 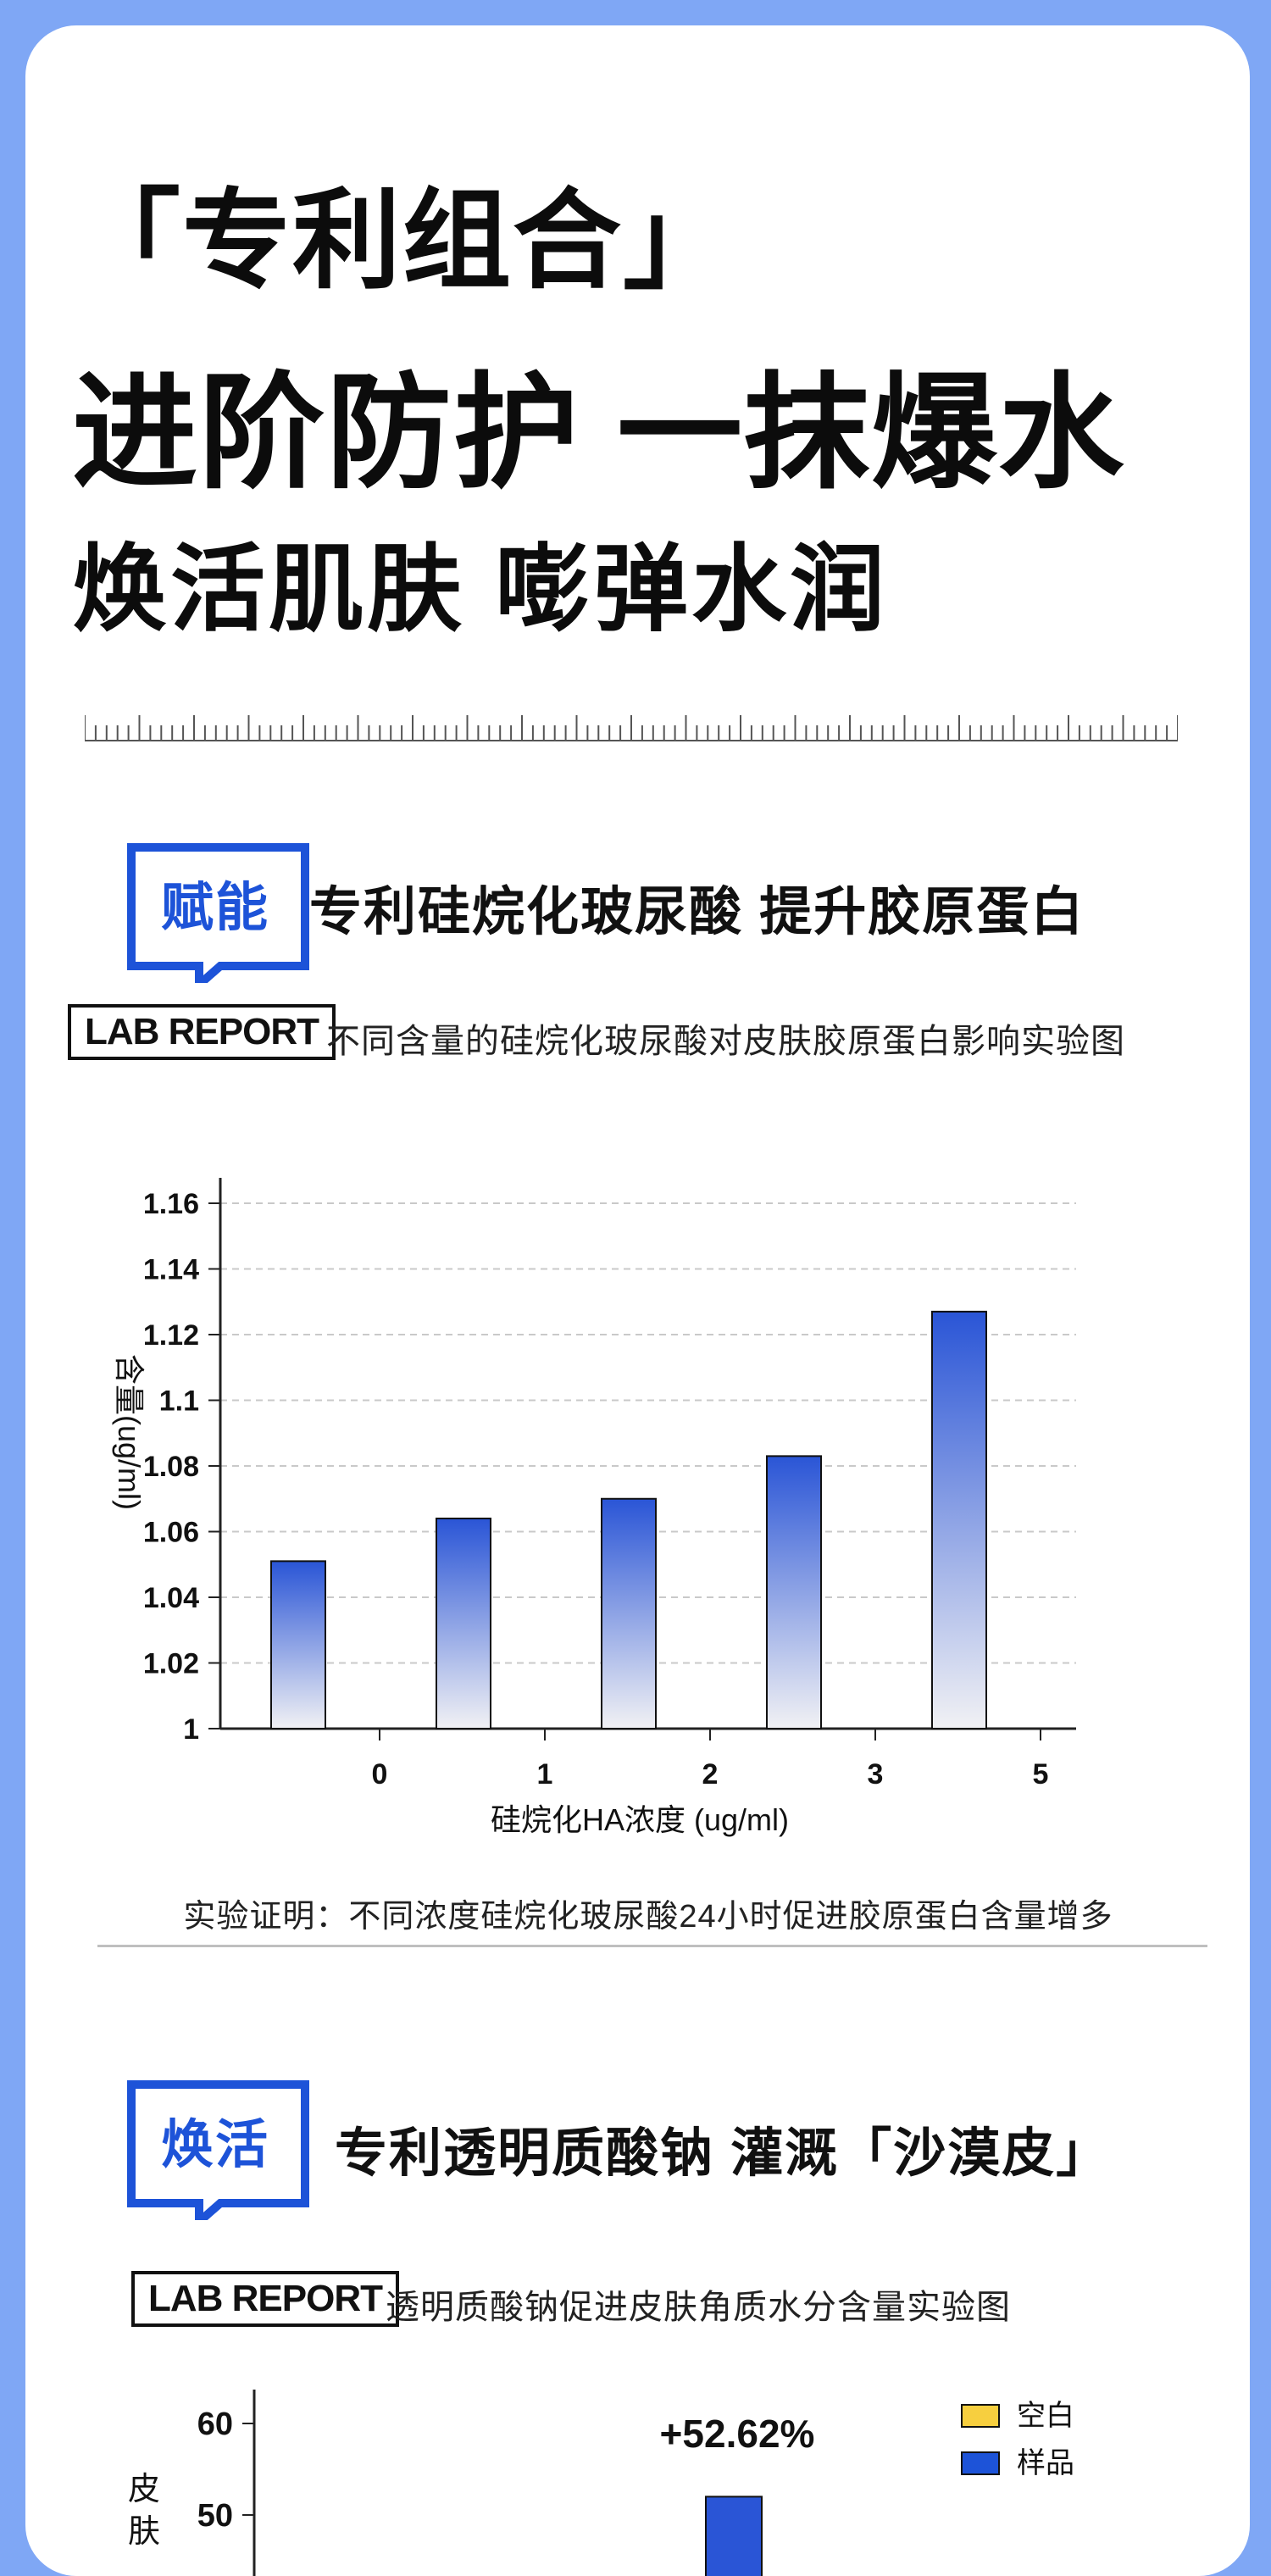 I want to click on section1-badge-label: 赋能, so click(x=215, y=908).